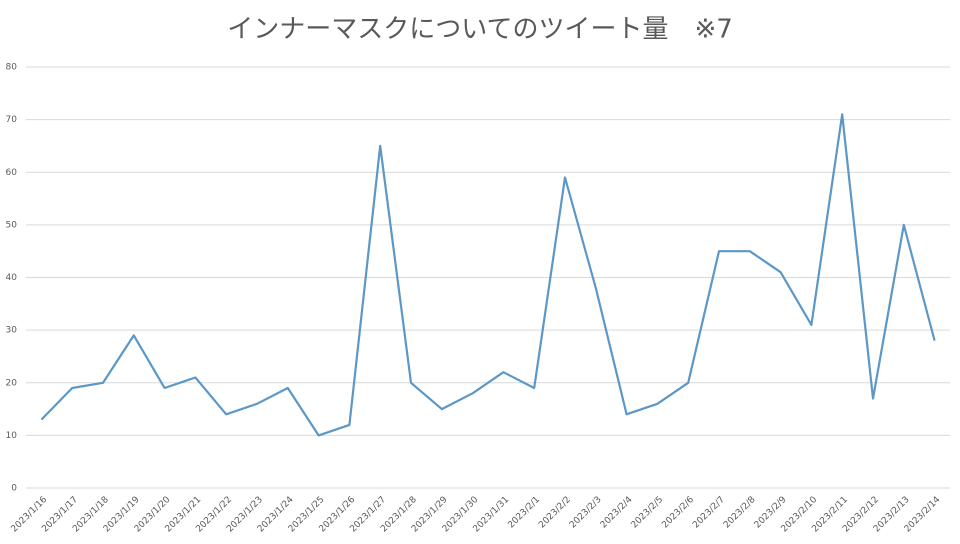 The width and height of the screenshot is (960, 544). I want to click on x-tick-label: 2023/2/6, so click(678, 513).